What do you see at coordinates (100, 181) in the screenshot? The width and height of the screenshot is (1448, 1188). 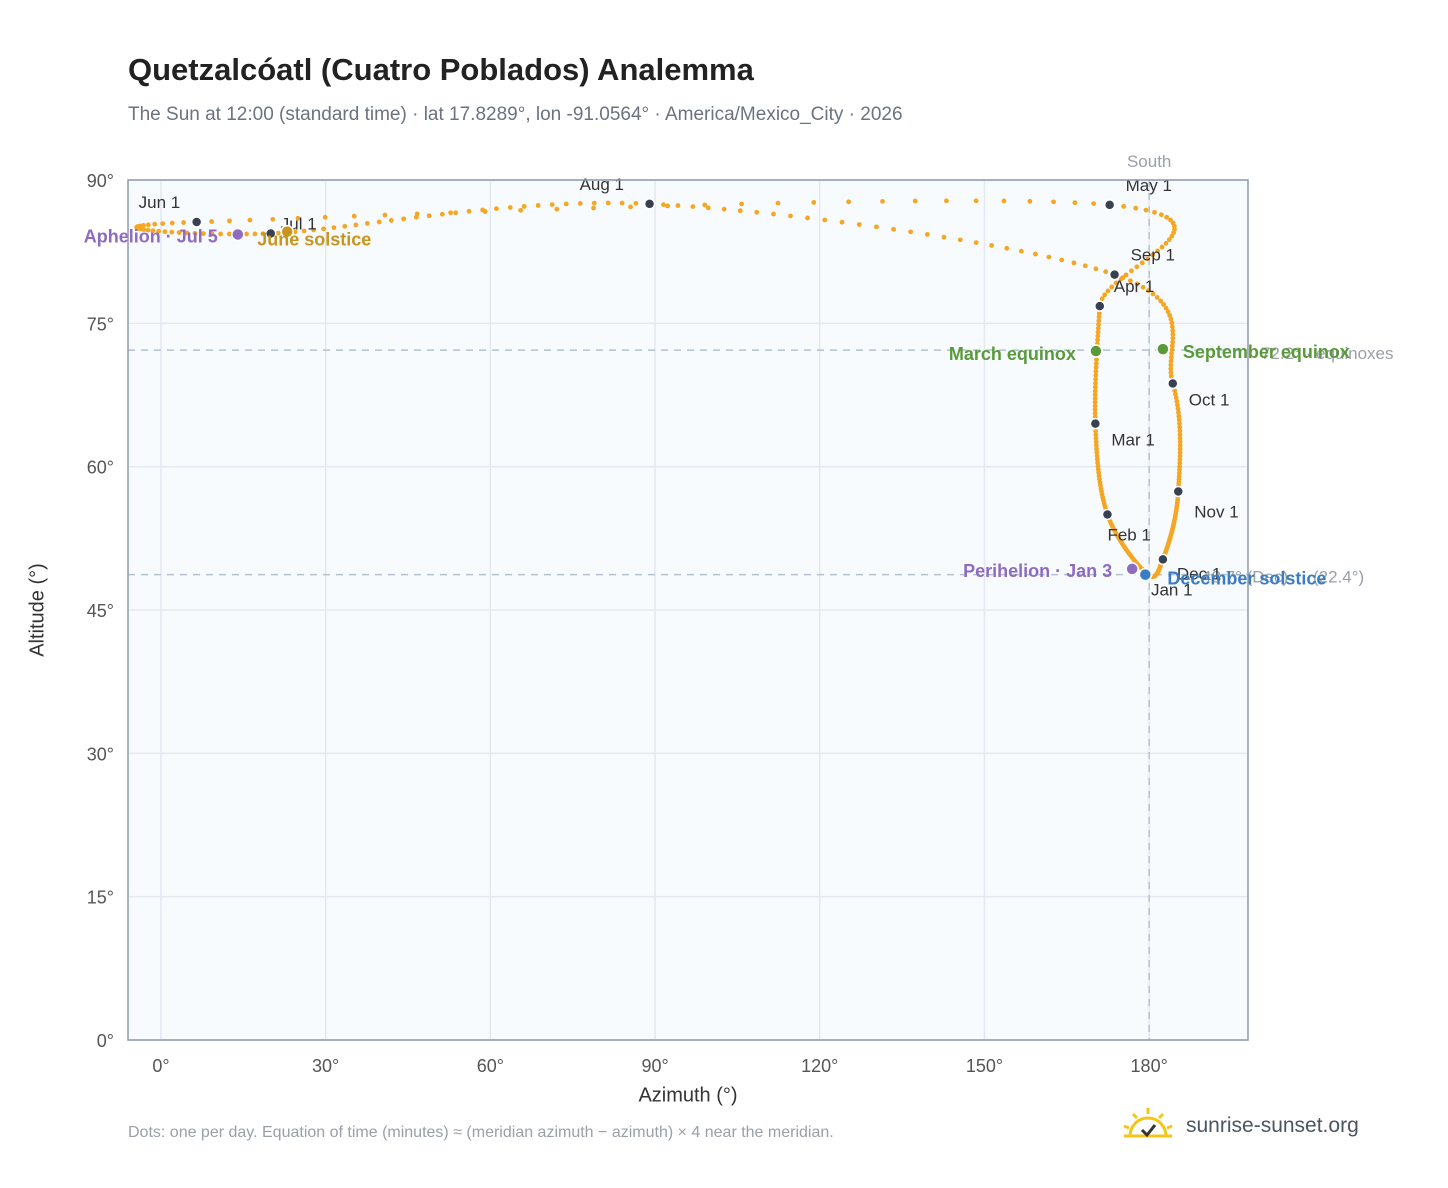 I see `y-tick-label: 90°` at bounding box center [100, 181].